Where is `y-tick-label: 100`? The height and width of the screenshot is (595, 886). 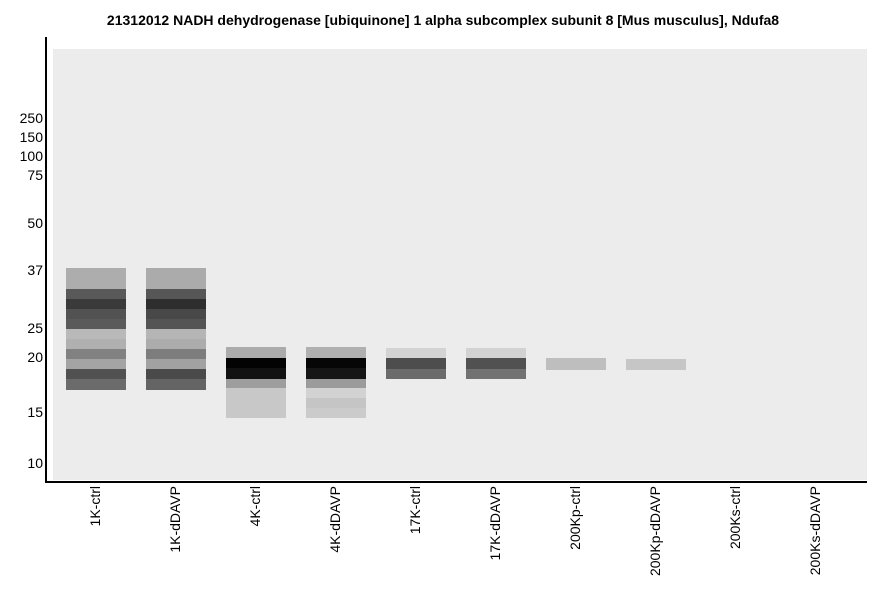
y-tick-label: 100 is located at coordinates (31, 156).